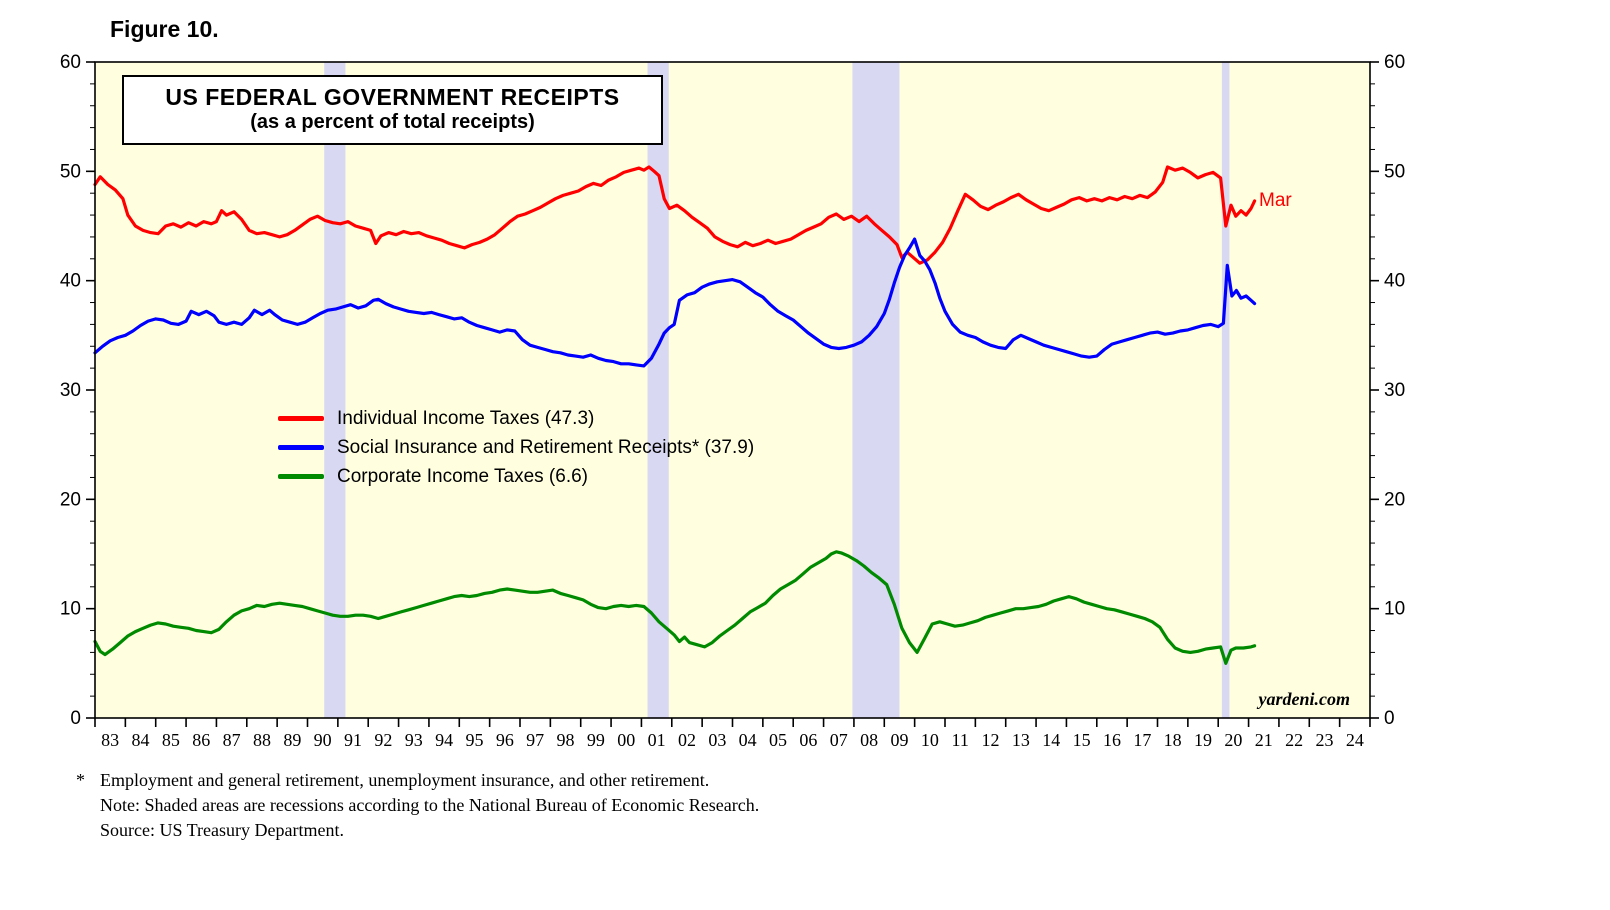 Image resolution: width=1610 pixels, height=910 pixels. Describe the element at coordinates (466, 418) in the screenshot. I see `legend-label: Individual Income Taxes (47.3)` at that location.